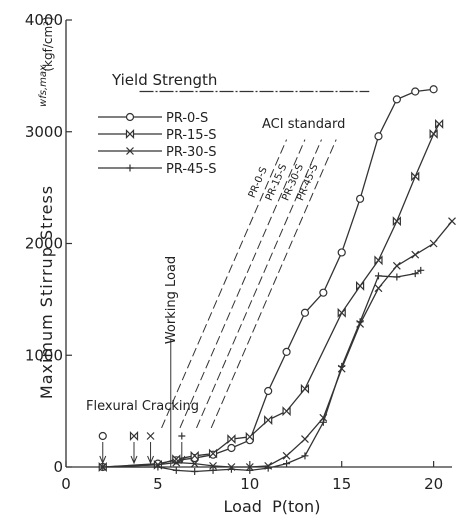  What do you see at coordinates (164, 80) in the screenshot?
I see `yield-strength-label: Yield Strength` at bounding box center [164, 80].